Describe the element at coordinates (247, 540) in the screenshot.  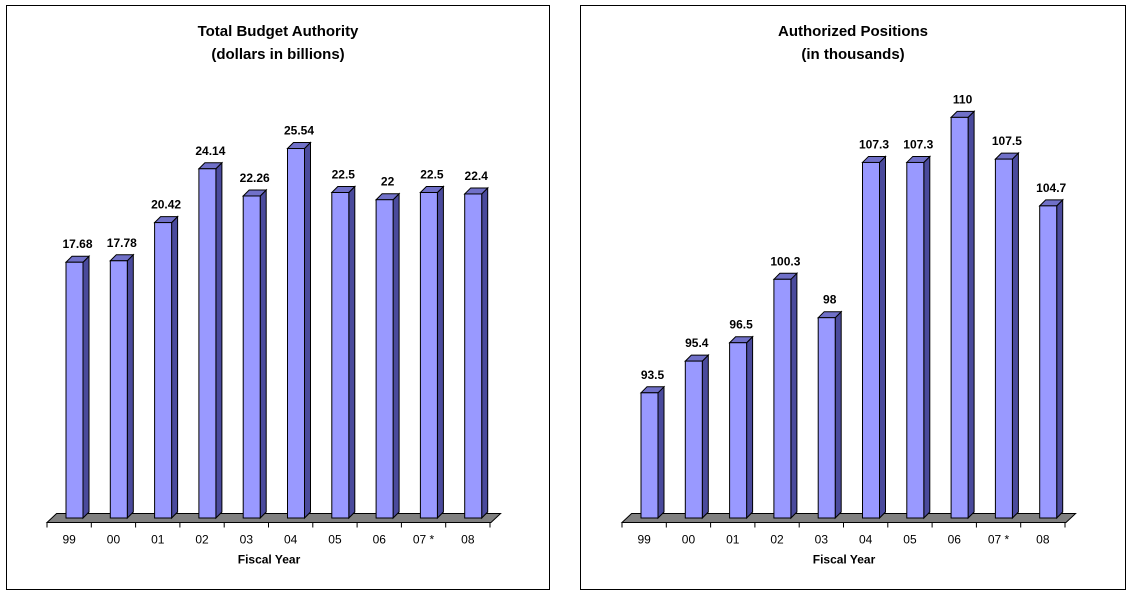
I see `budget-x-tick-label: 03` at that location.